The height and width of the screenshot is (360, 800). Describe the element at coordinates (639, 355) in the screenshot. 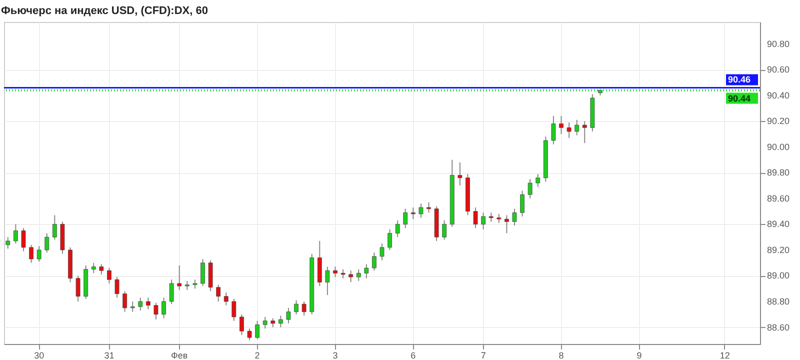

I see `x-tick-label: 9` at that location.